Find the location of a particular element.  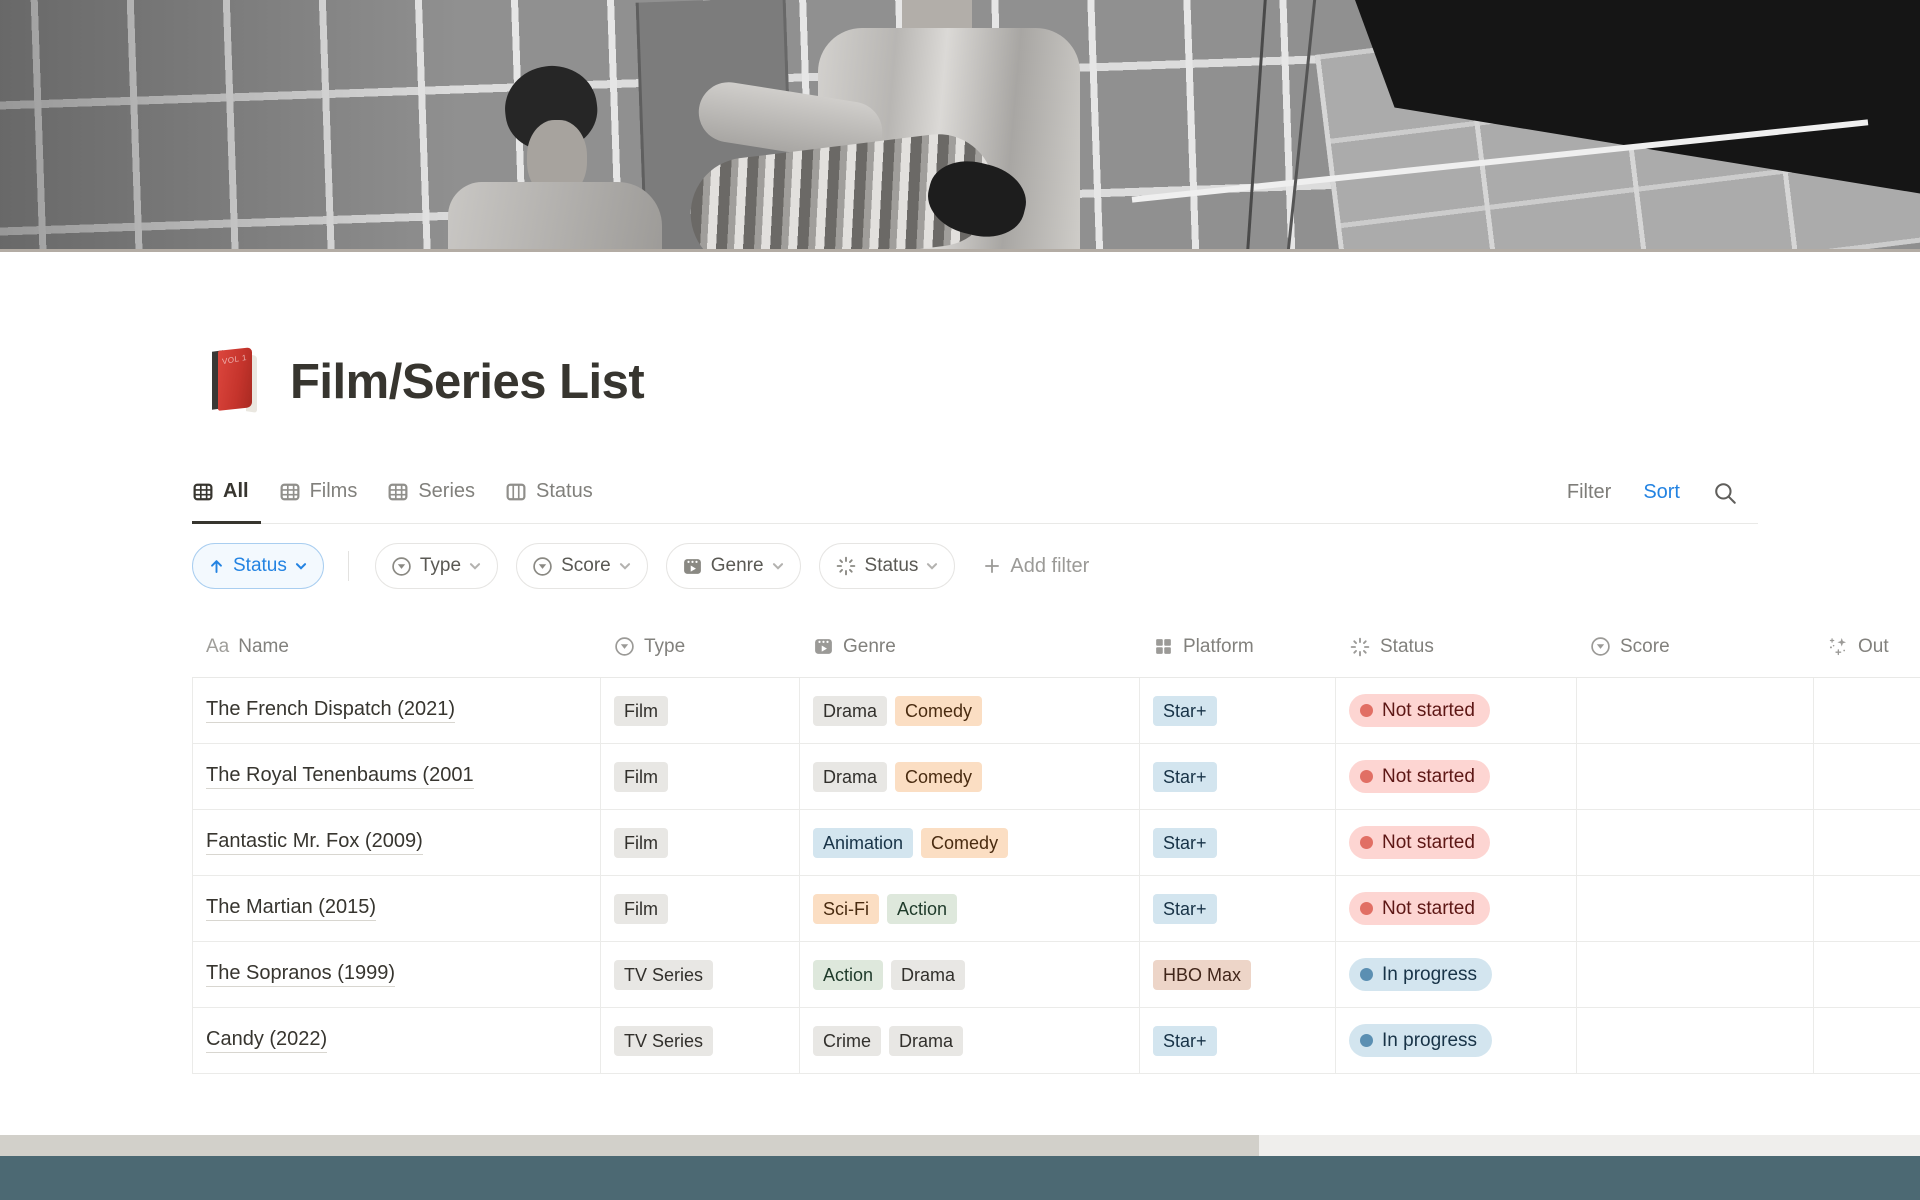

tab-label: Films is located at coordinates (333, 491).